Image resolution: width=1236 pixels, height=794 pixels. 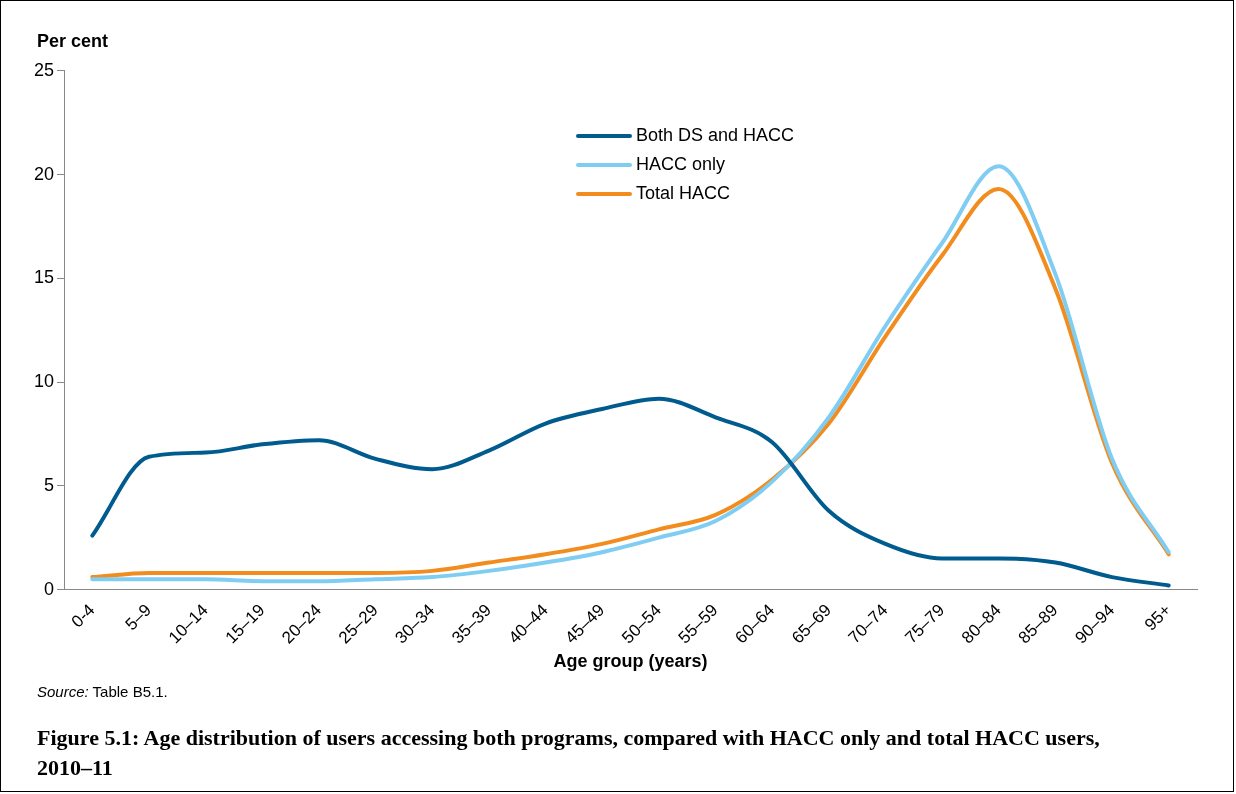 I want to click on y-tick-label: 5, so click(x=49, y=484).